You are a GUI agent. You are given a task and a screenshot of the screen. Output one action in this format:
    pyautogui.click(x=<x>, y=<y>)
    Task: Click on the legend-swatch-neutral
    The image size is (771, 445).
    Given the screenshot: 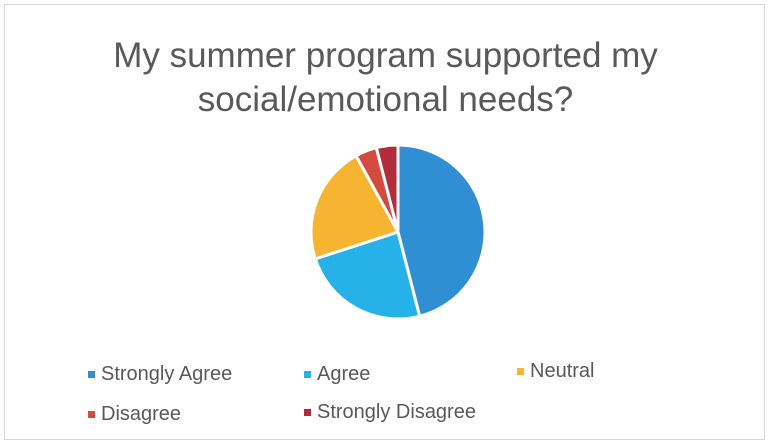 What is the action you would take?
    pyautogui.click(x=520, y=371)
    